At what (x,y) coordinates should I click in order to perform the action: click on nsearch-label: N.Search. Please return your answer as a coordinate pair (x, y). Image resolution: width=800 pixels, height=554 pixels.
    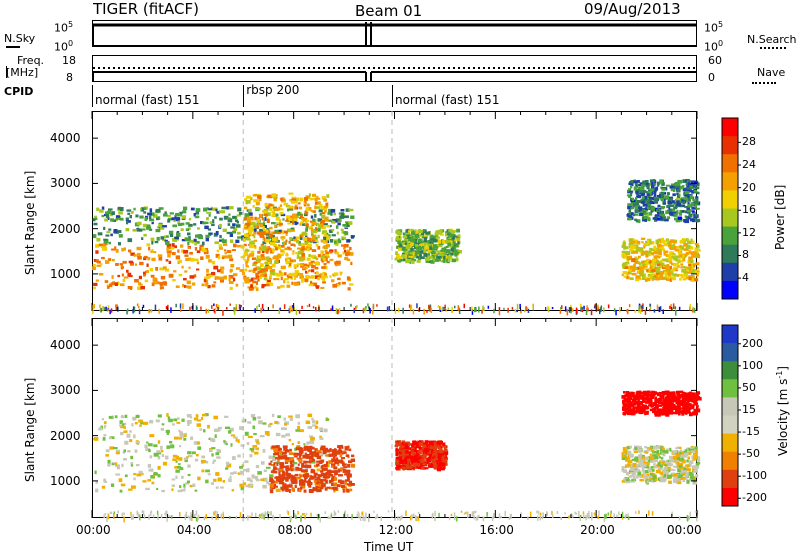
    Looking at the image, I should click on (772, 39).